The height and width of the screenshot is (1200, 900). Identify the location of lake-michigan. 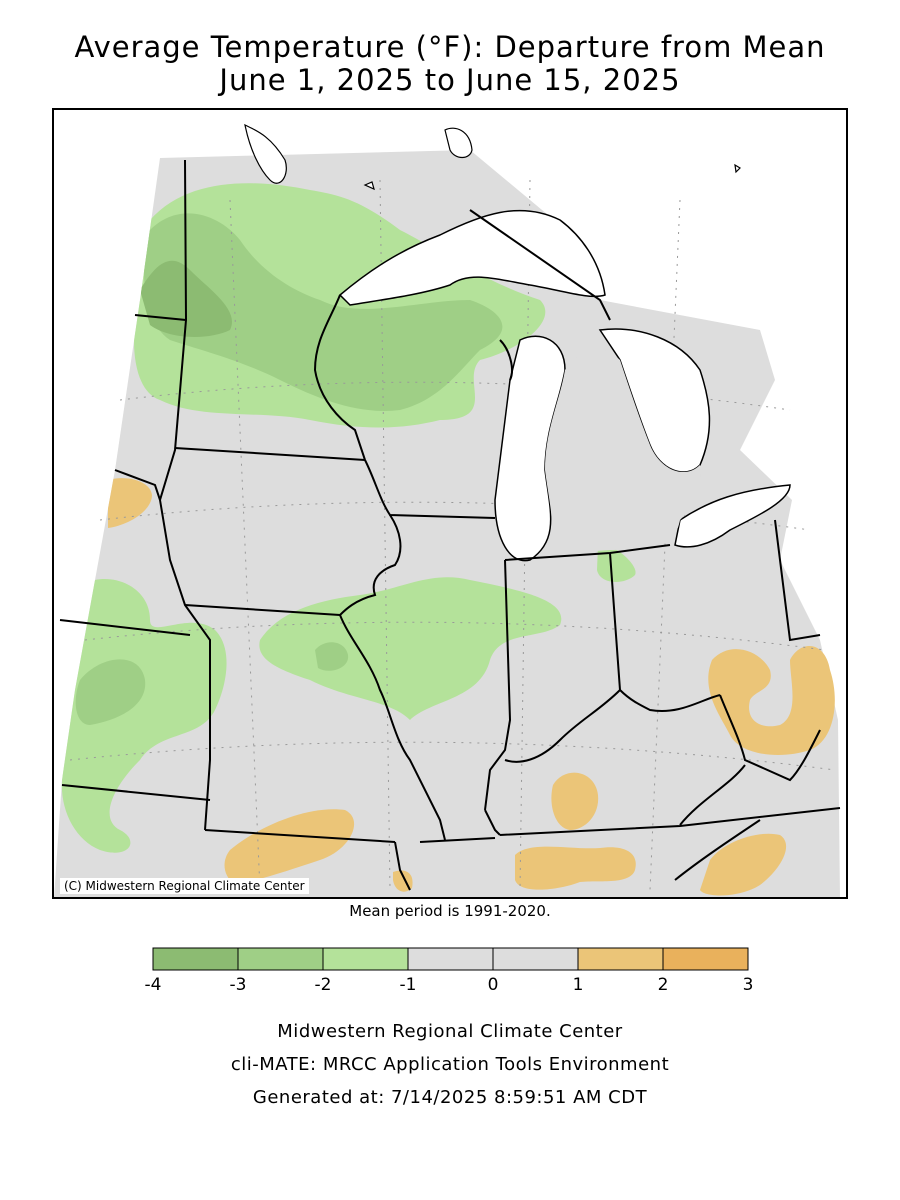
(530, 448).